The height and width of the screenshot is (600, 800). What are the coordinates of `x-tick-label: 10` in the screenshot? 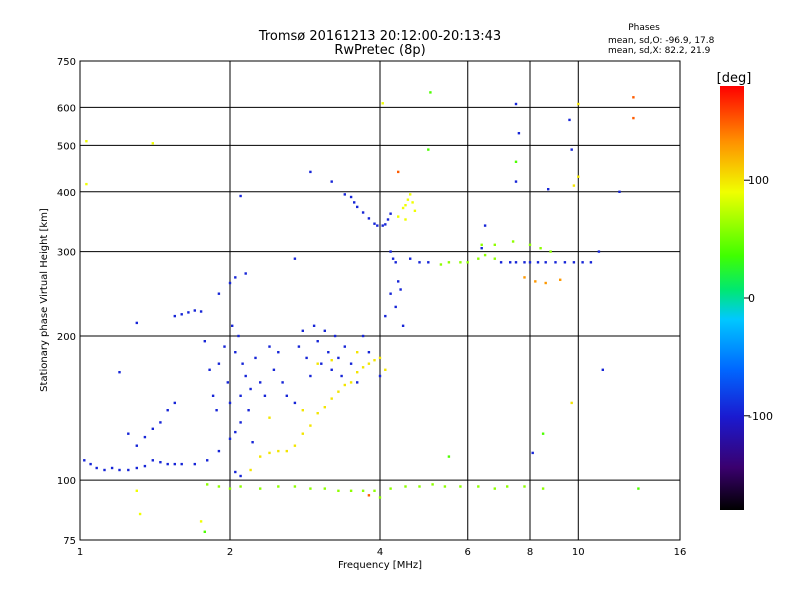 It's located at (578, 552).